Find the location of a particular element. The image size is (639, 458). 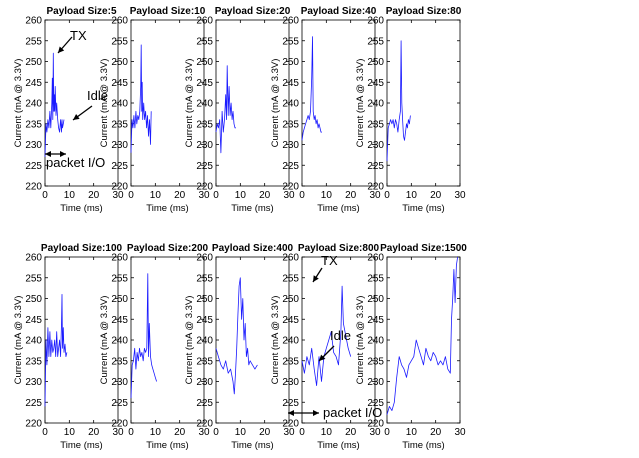

panel-title-6: Payload Size:200 is located at coordinates (168, 248).